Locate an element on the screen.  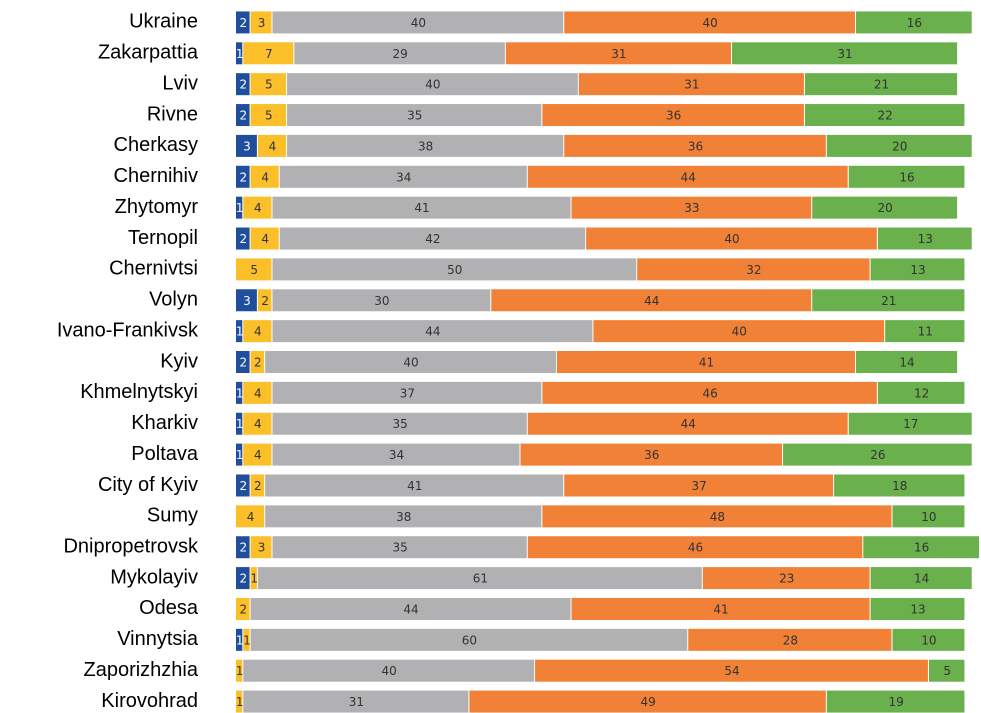
category-label: Poltava is located at coordinates (165, 454).